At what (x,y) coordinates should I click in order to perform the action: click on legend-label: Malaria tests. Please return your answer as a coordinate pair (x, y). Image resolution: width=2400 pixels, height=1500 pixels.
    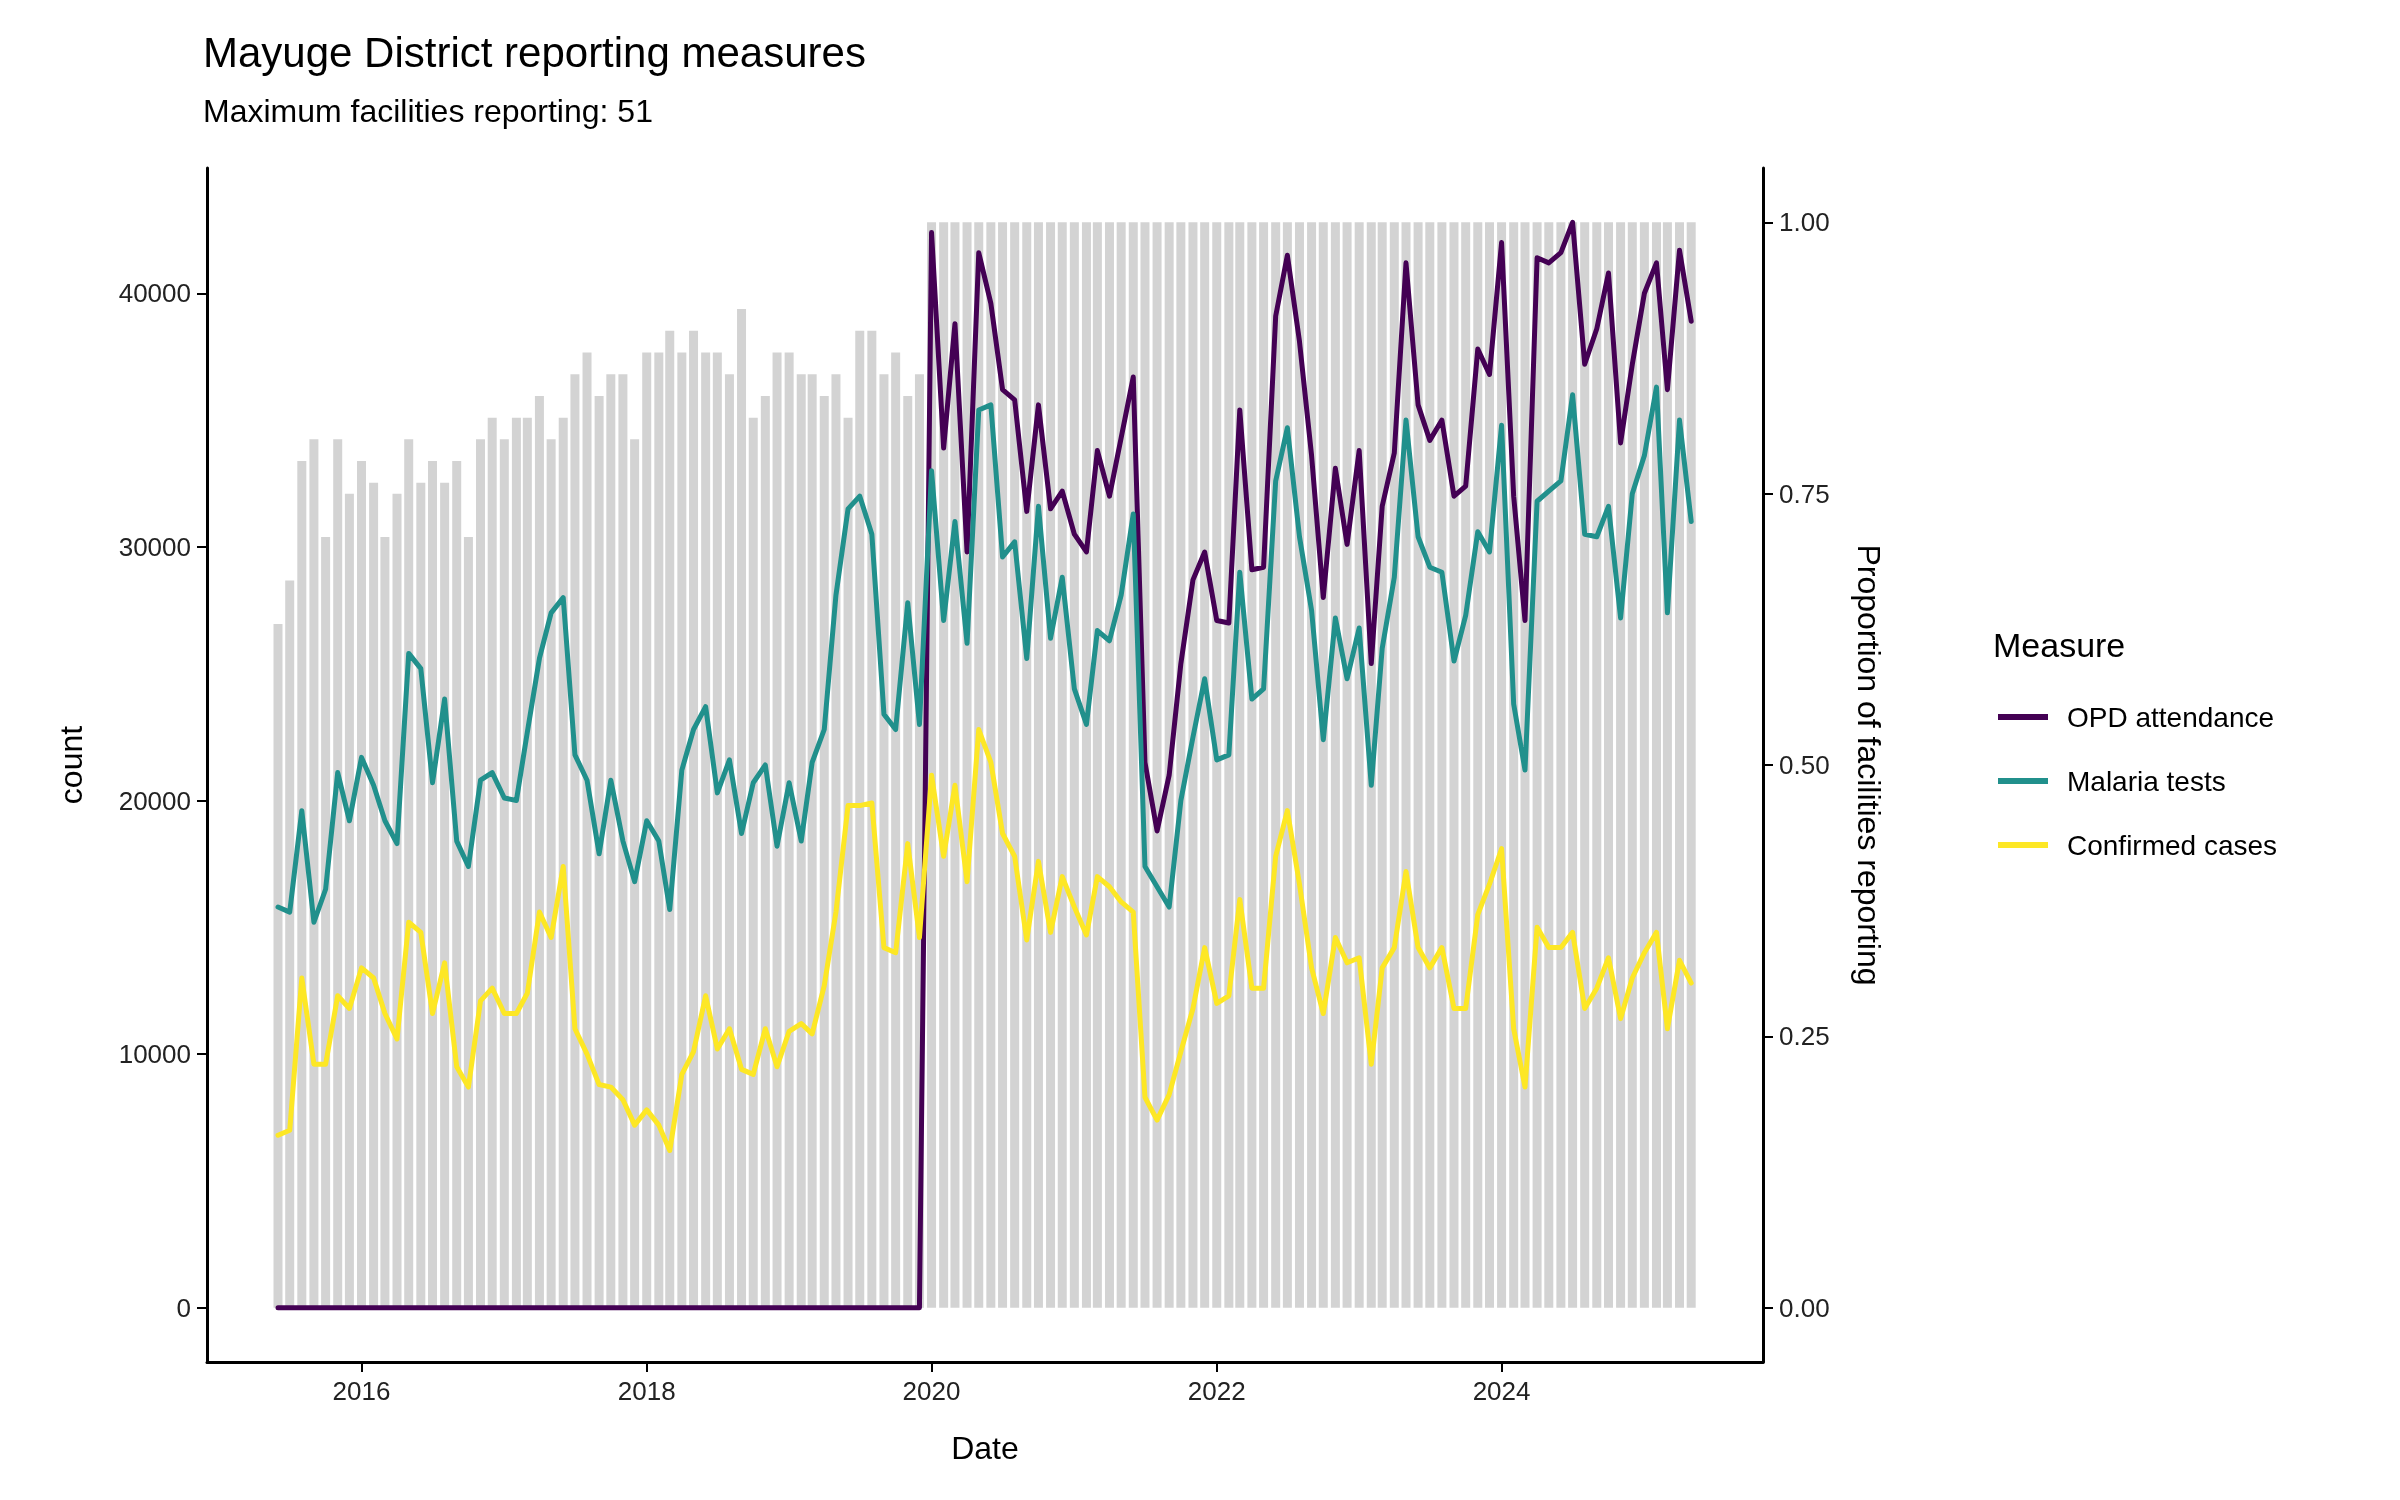
    Looking at the image, I should click on (2146, 781).